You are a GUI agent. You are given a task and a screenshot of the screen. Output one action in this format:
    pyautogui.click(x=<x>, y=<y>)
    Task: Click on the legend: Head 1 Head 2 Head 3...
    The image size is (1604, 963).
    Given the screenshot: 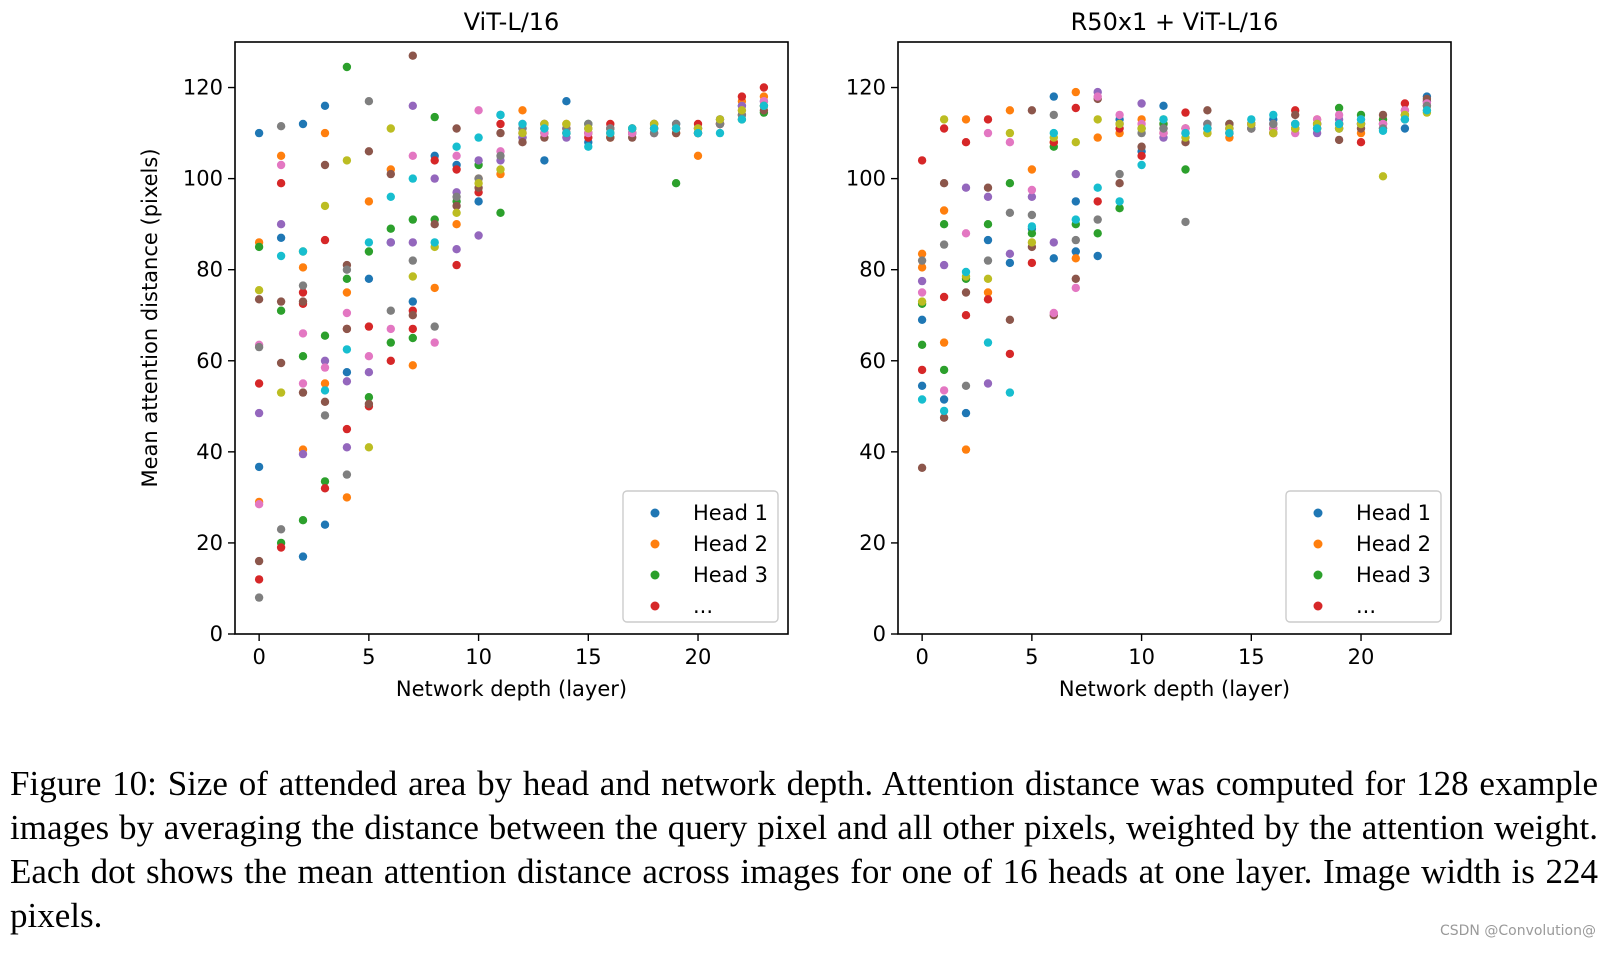 What is the action you would take?
    pyautogui.click(x=1363, y=556)
    